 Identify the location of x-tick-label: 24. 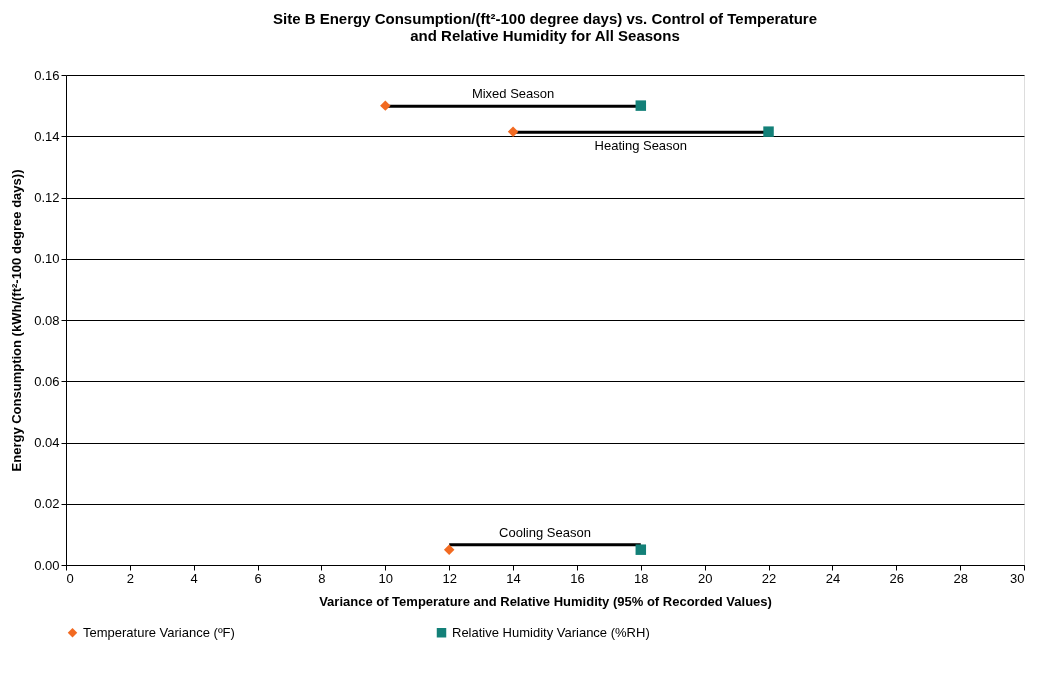
(833, 578).